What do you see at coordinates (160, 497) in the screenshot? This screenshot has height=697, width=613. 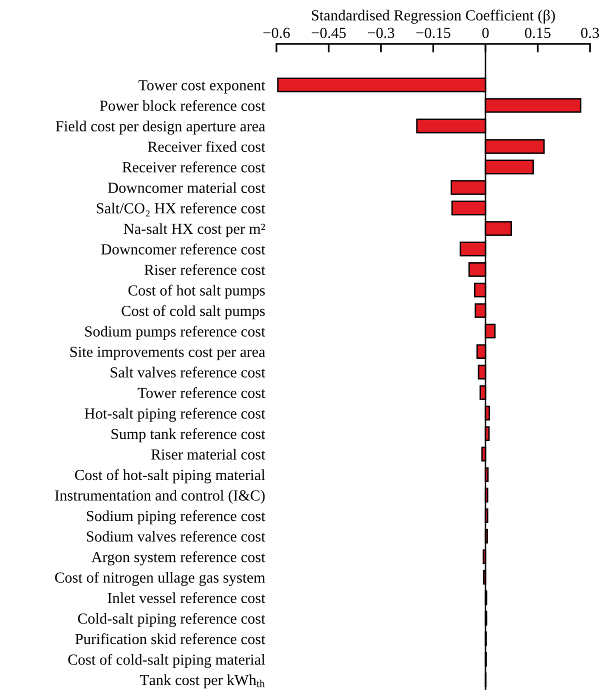 I see `y-tick-label: Instrumentation and control (I&C)` at bounding box center [160, 497].